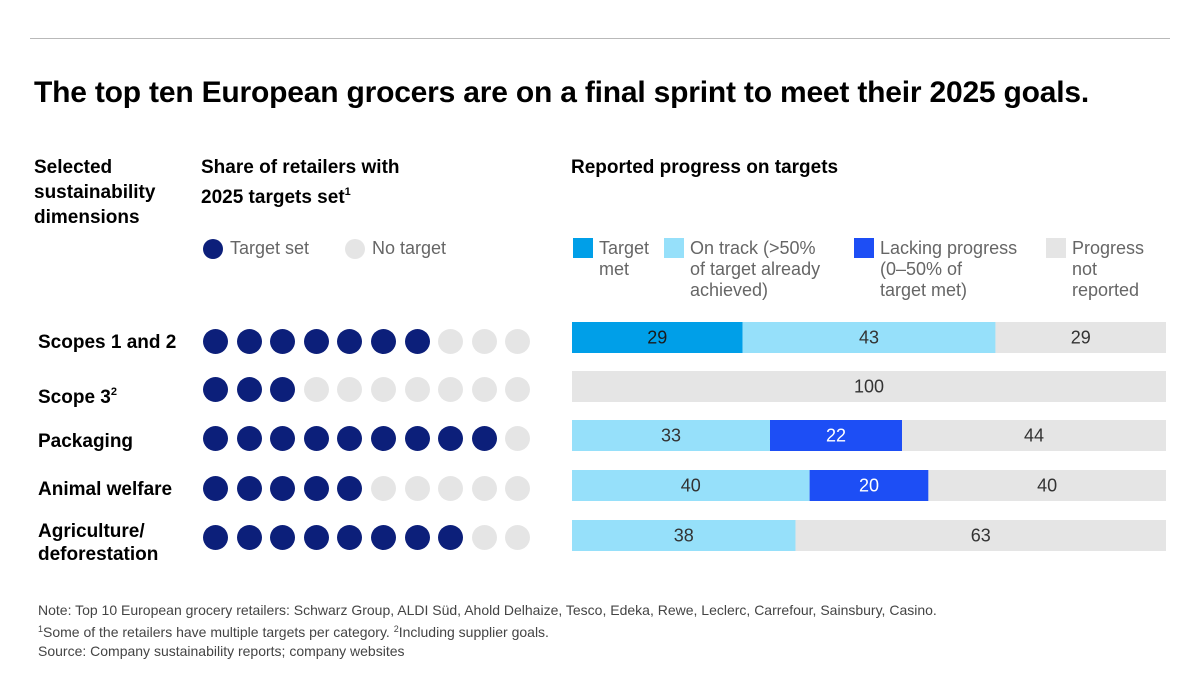 The width and height of the screenshot is (1200, 675). I want to click on legend-label: Target met, so click(624, 259).